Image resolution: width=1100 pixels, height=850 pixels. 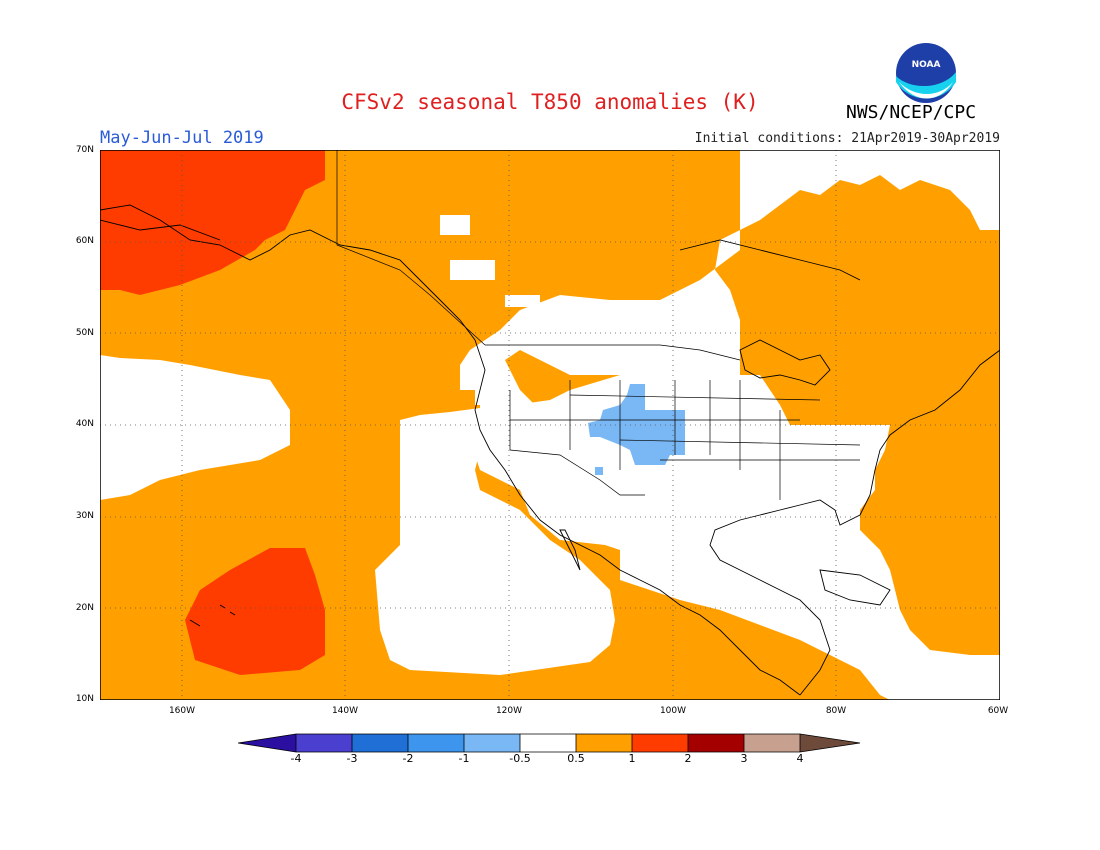 I want to click on lat-label-50n: 50N, so click(x=84, y=333).